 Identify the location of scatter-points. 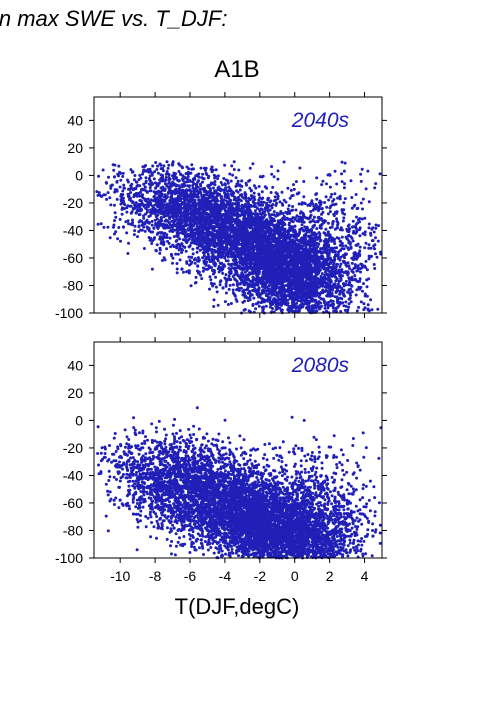
(239, 237).